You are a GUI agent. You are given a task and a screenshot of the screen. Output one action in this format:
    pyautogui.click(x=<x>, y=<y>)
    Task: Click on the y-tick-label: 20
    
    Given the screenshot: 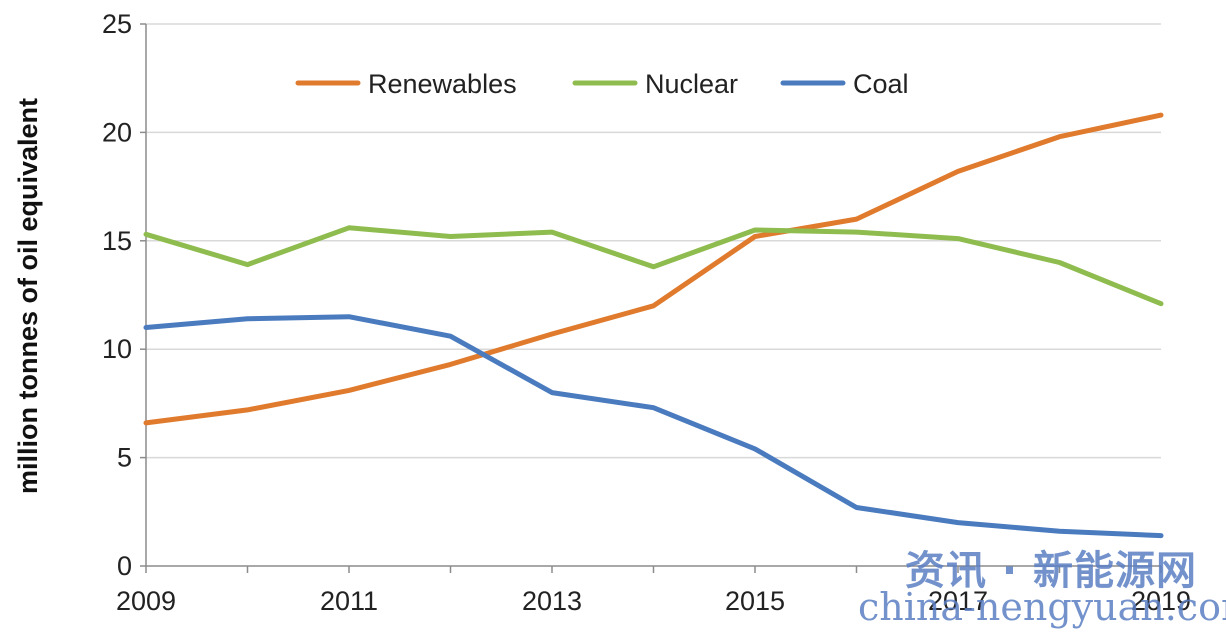 What is the action you would take?
    pyautogui.click(x=117, y=132)
    